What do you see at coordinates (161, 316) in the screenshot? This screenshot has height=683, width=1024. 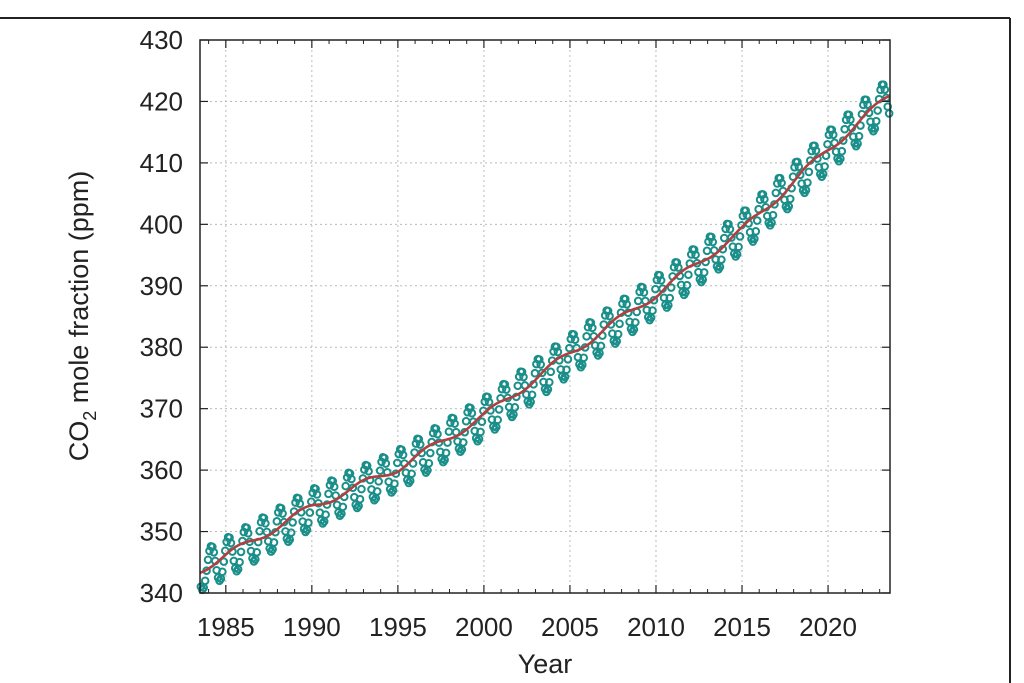 I see `y-tick-labels: 340 350 360 370 380 390 400 410 420 430` at bounding box center [161, 316].